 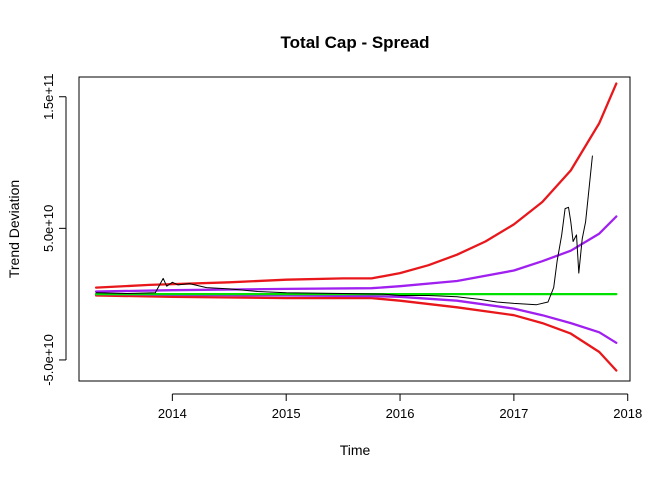 I want to click on x-tick-label: 2016, so click(x=400, y=413).